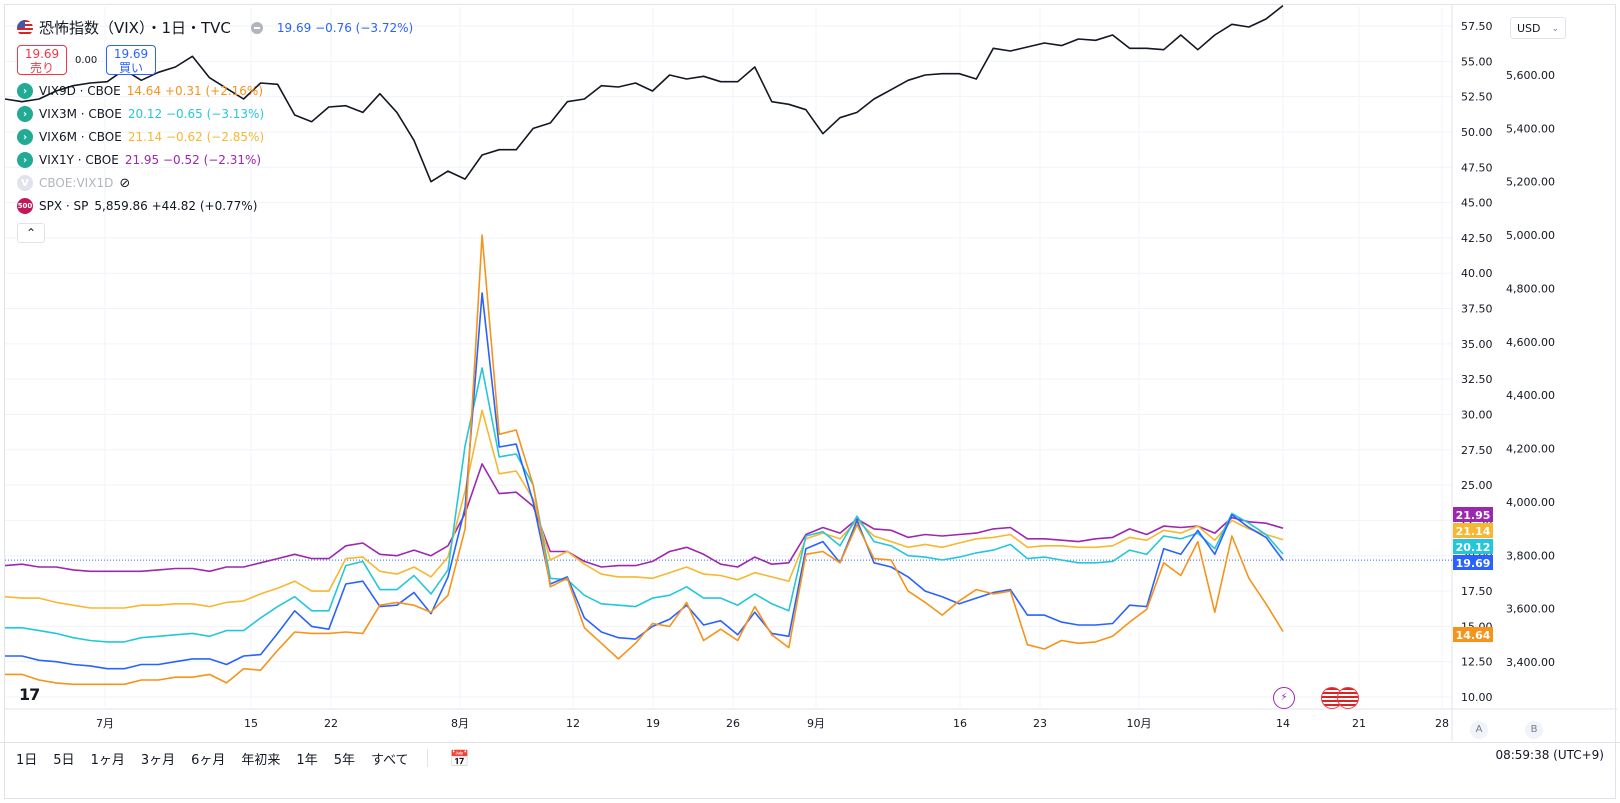  I want to click on auto-scale-button: A, so click(1479, 730).